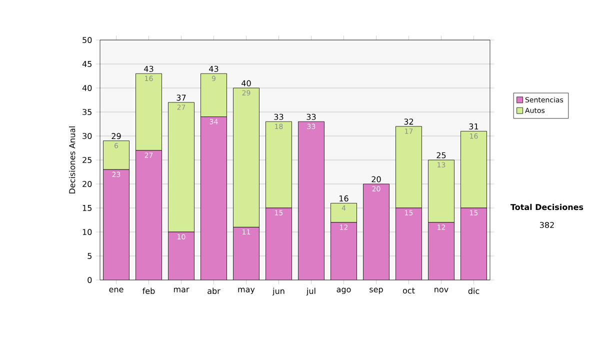  What do you see at coordinates (87, 40) in the screenshot?
I see `y-tick-label: 50` at bounding box center [87, 40].